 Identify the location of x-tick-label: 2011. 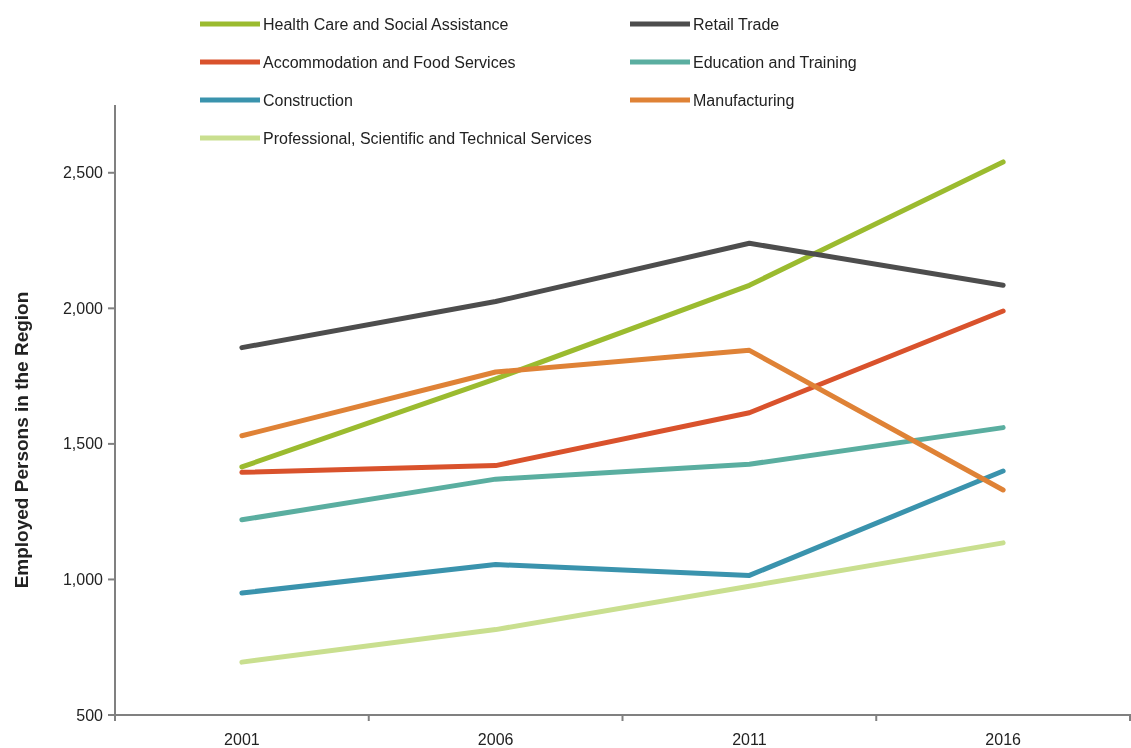
(749, 739).